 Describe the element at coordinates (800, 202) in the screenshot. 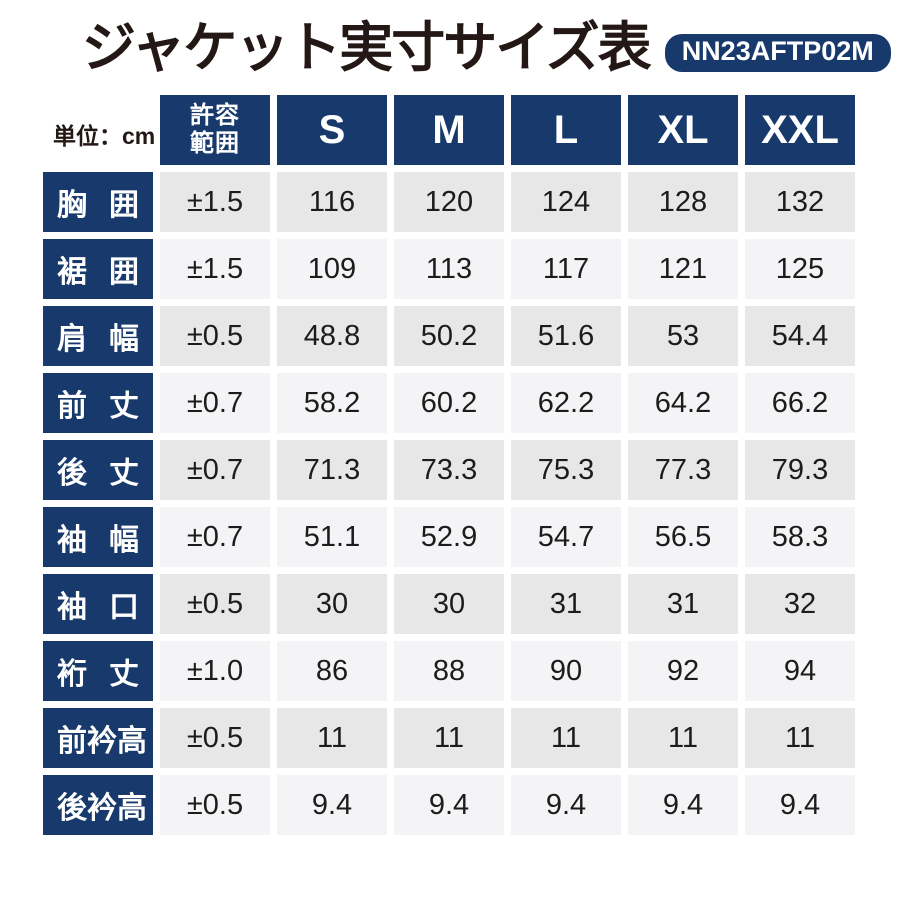

I see `size-value-cell: 132` at that location.